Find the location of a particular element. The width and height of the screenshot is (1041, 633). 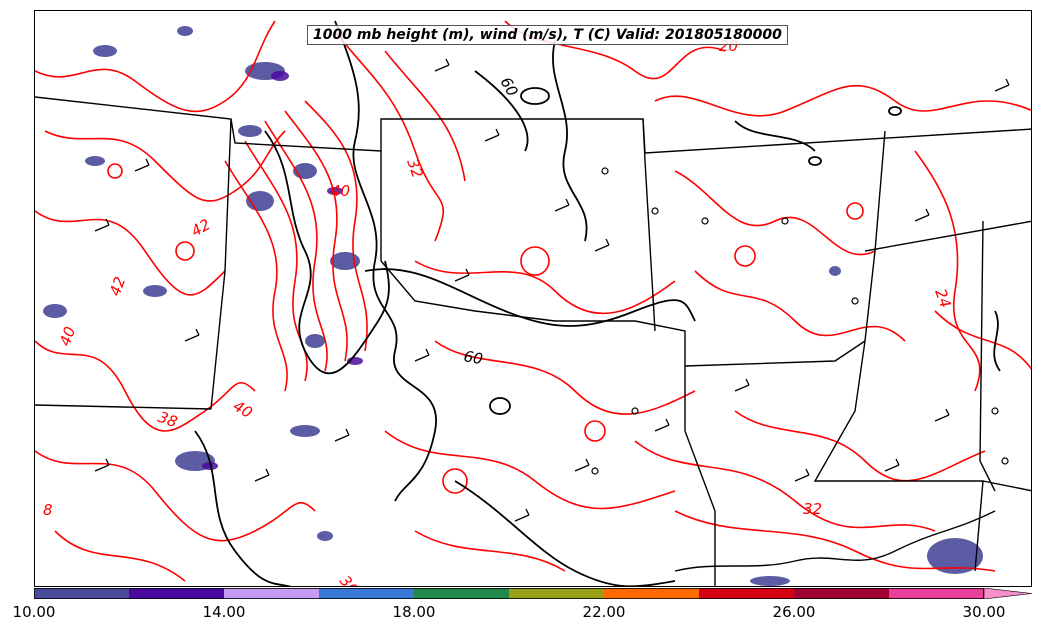

colorbar-tick-label: 22.00 is located at coordinates (604, 612).